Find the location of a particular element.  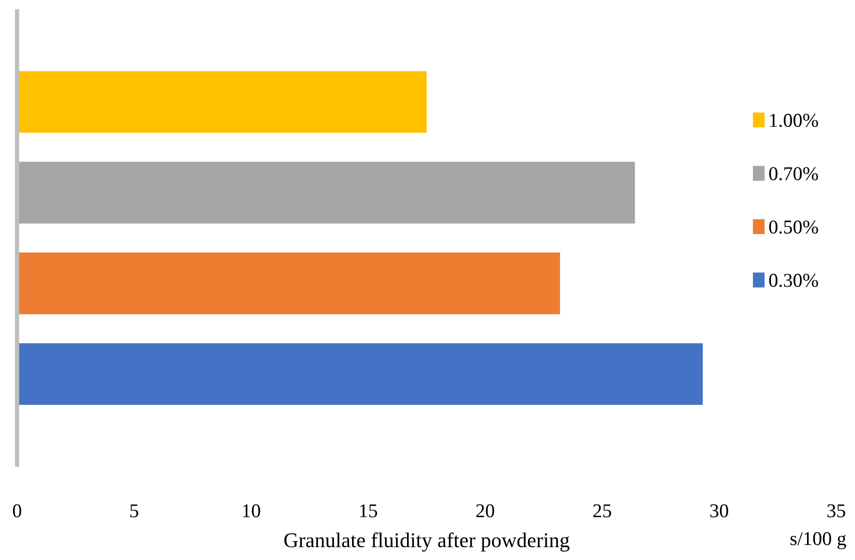

x-tick-label: 5 is located at coordinates (134, 511).